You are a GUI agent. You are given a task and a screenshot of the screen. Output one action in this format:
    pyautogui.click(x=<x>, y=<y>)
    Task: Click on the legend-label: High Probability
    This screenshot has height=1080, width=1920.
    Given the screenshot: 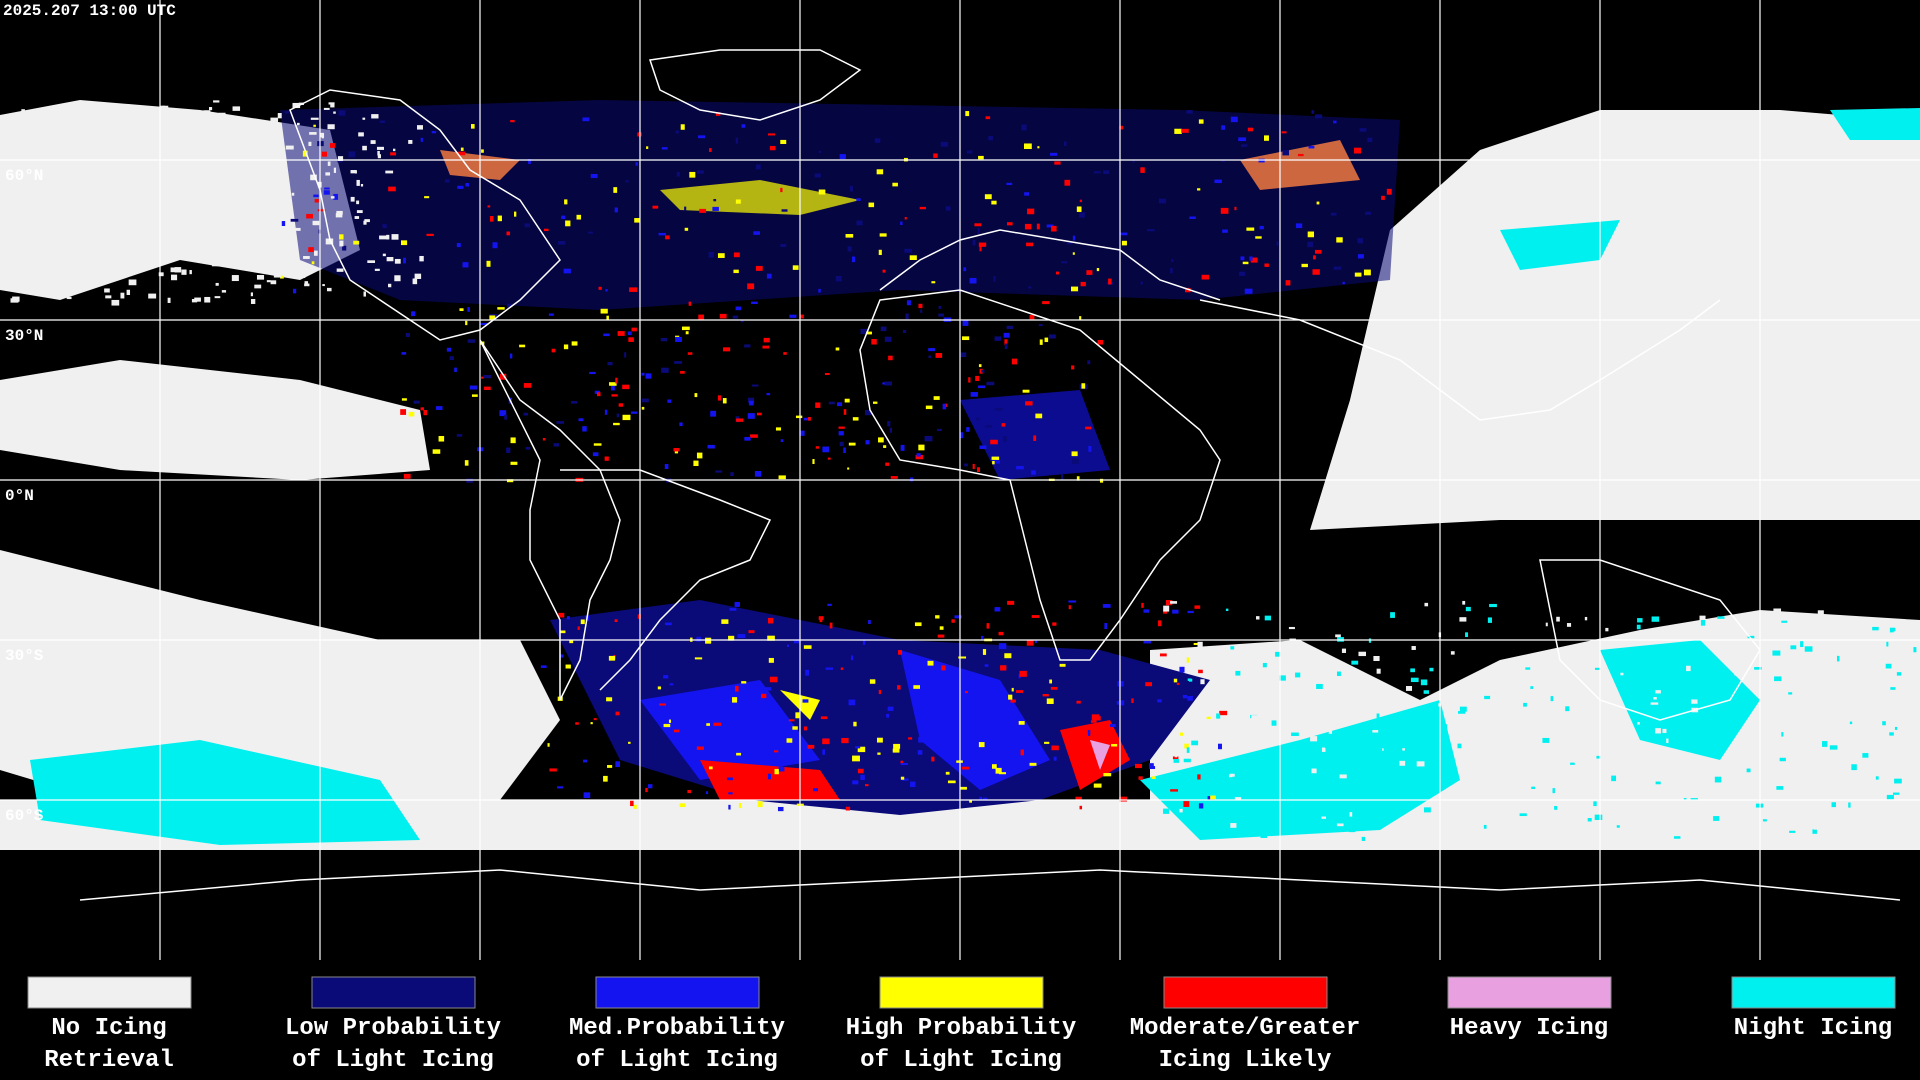 What is the action you would take?
    pyautogui.click(x=961, y=1028)
    